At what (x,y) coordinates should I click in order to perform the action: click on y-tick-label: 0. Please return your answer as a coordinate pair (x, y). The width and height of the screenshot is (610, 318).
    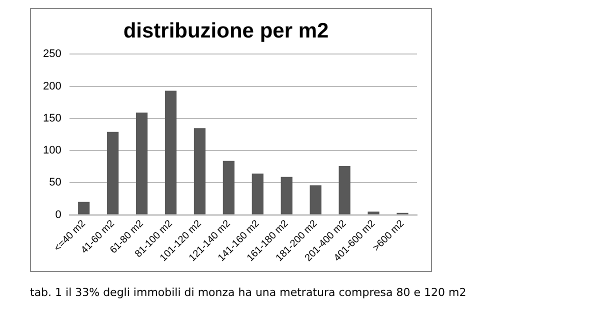
    Looking at the image, I should click on (58, 214).